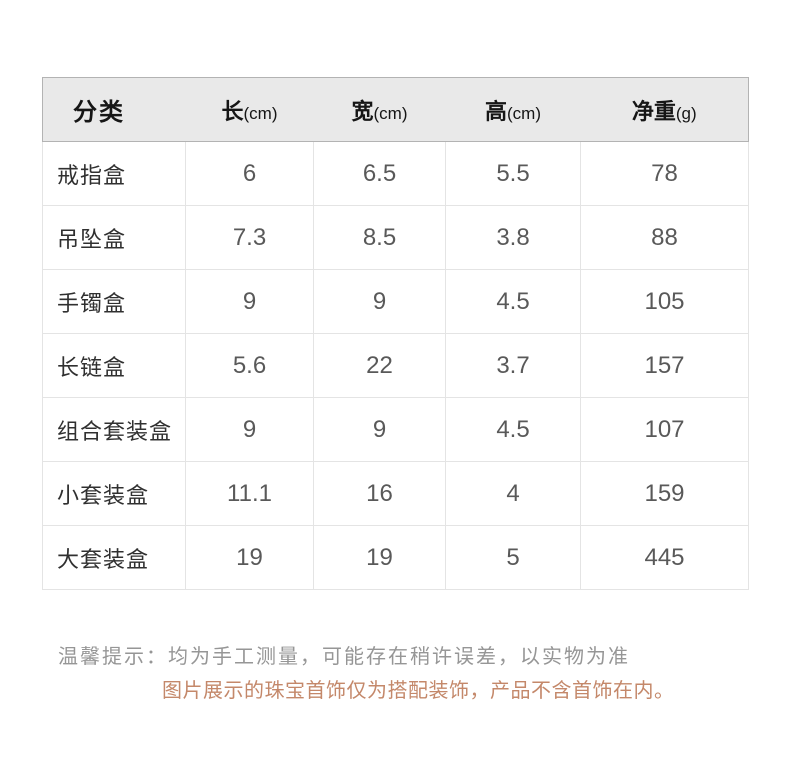 This screenshot has width=790, height=760. Describe the element at coordinates (379, 365) in the screenshot. I see `value-cell: 22` at that location.